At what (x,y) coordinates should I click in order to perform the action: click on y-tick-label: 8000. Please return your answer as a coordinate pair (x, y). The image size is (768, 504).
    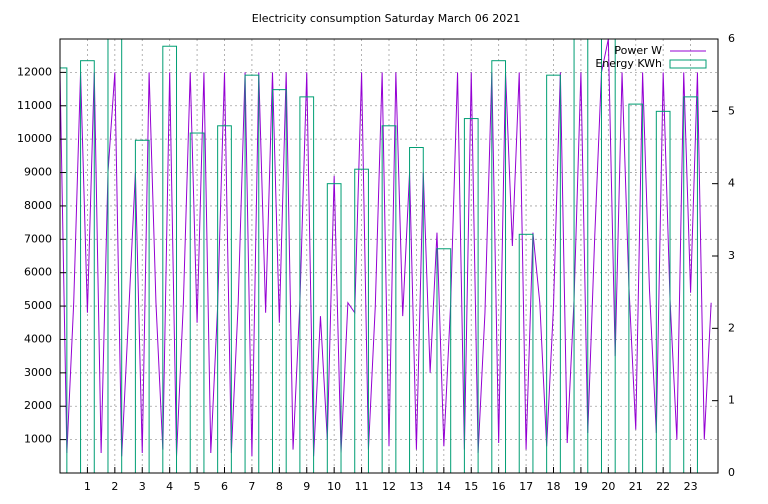
    Looking at the image, I should click on (38, 205).